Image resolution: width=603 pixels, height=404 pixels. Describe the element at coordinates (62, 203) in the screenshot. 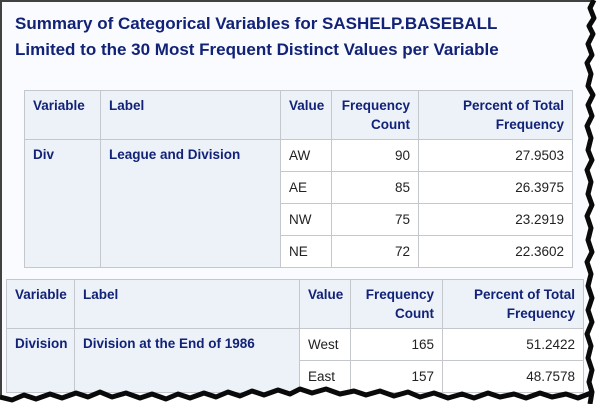

I see `row-header-variable: Div` at that location.